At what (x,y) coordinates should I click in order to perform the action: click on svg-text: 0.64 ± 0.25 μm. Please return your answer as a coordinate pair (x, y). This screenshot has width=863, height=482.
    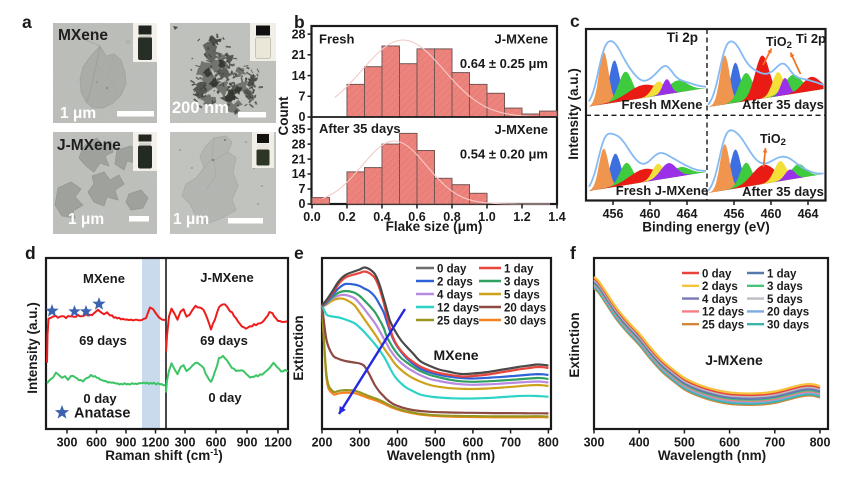
    Looking at the image, I should click on (504, 63).